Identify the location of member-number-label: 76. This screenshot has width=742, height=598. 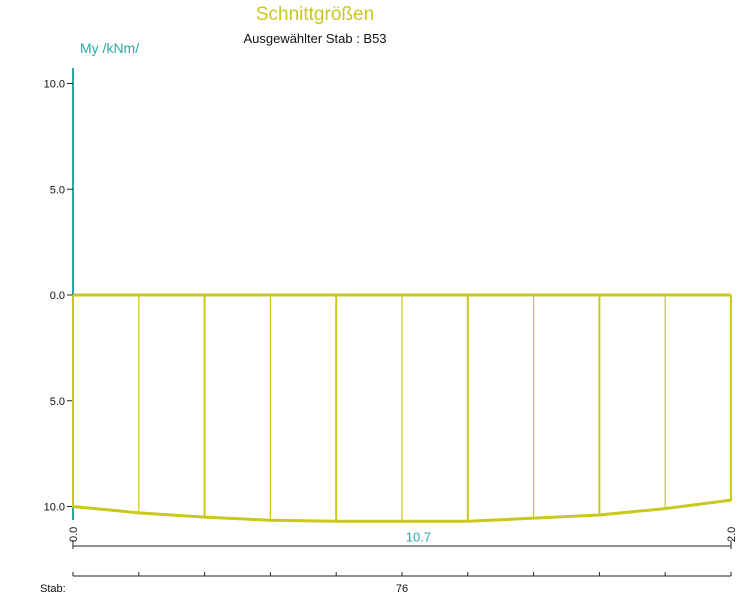
(402, 589).